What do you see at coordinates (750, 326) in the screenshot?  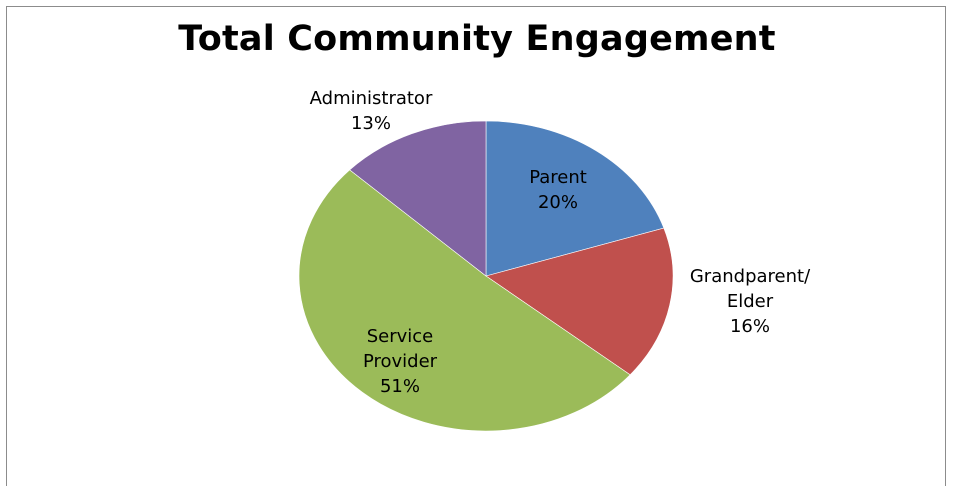 I see `slice-percent: 16%` at bounding box center [750, 326].